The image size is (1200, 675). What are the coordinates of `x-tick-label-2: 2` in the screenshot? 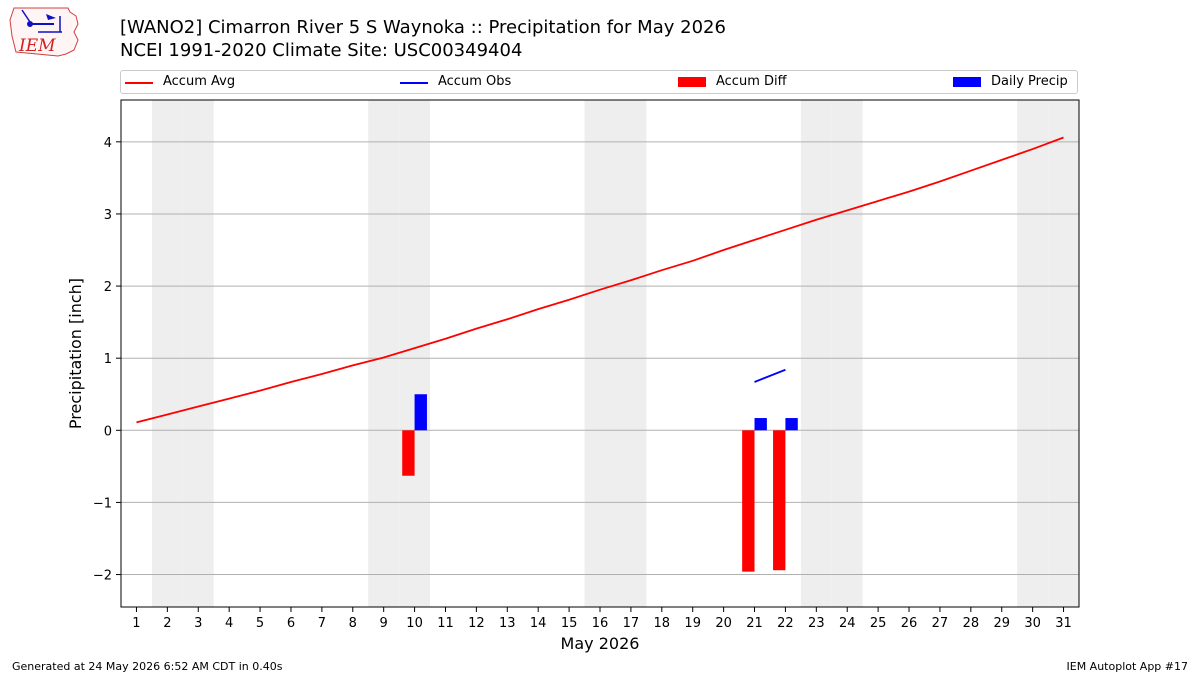 It's located at (167, 623).